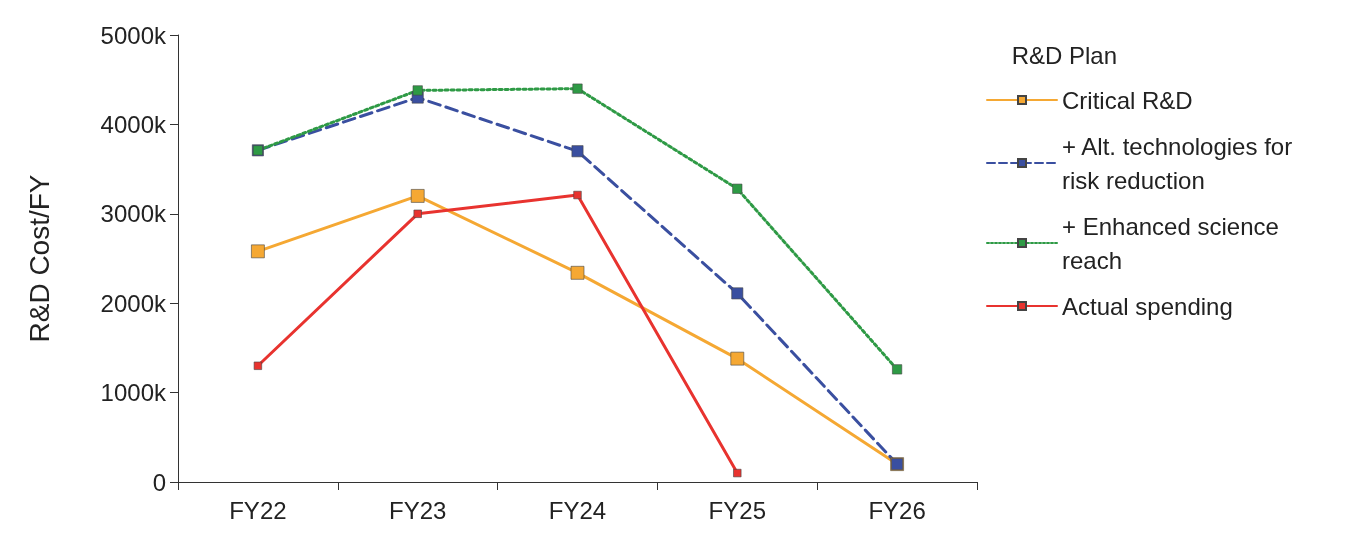 The image size is (1345, 534). Describe the element at coordinates (1174, 243) in the screenshot. I see `legend-label: + Enhanced science reach` at that location.